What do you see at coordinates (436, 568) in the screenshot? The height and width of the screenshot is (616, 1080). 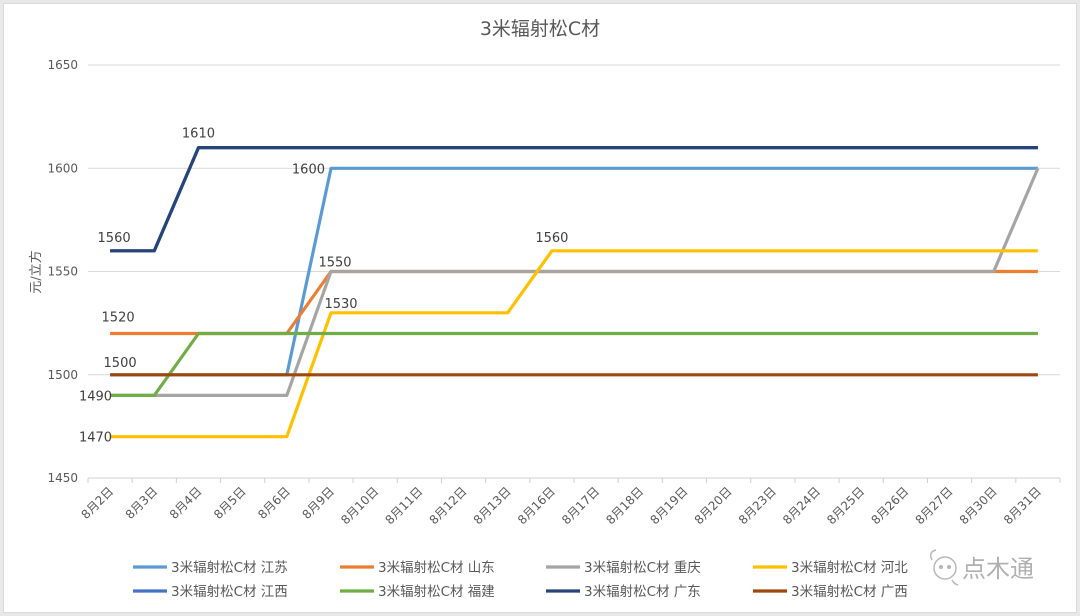 I see `legend-label: 3米辐射松C材 山东` at bounding box center [436, 568].